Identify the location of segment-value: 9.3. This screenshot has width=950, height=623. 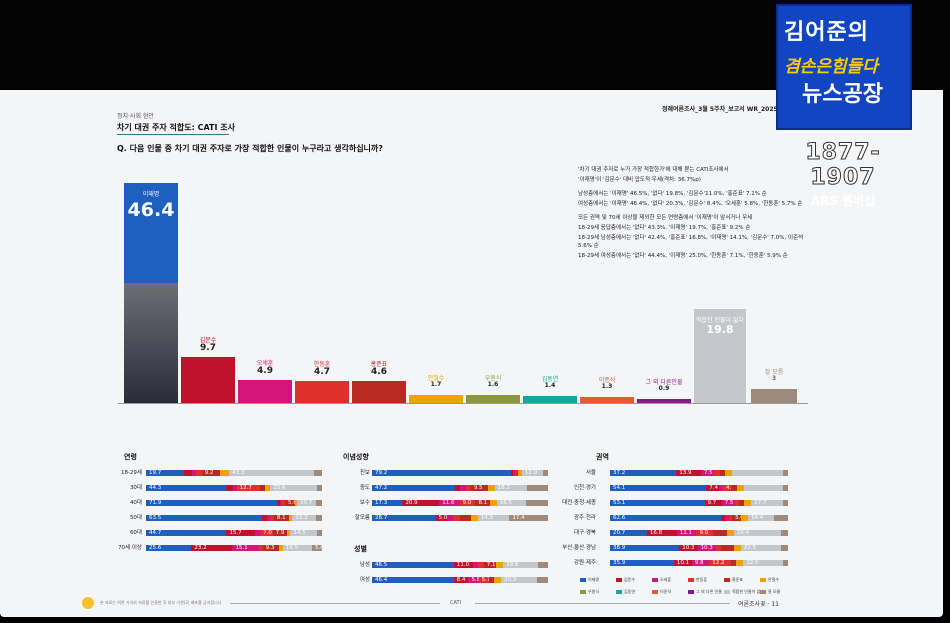
(270, 548).